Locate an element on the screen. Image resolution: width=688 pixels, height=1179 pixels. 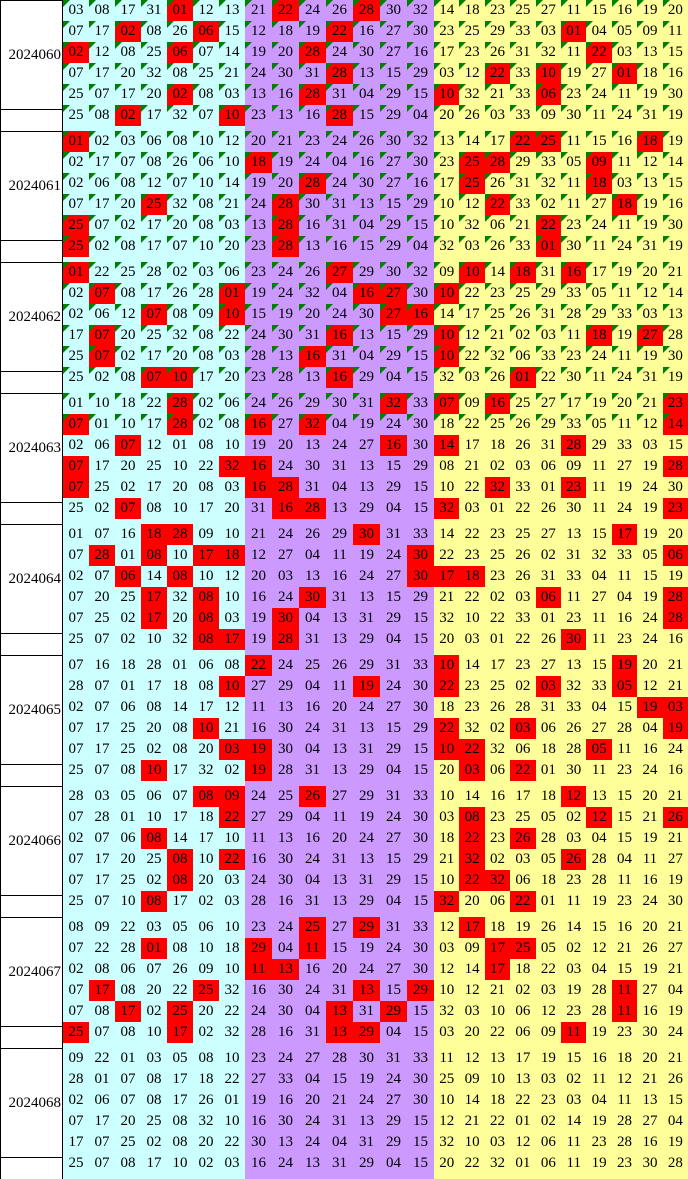
purple-zone: 29 04 11 15 19 24 30 is located at coordinates (339, 948).